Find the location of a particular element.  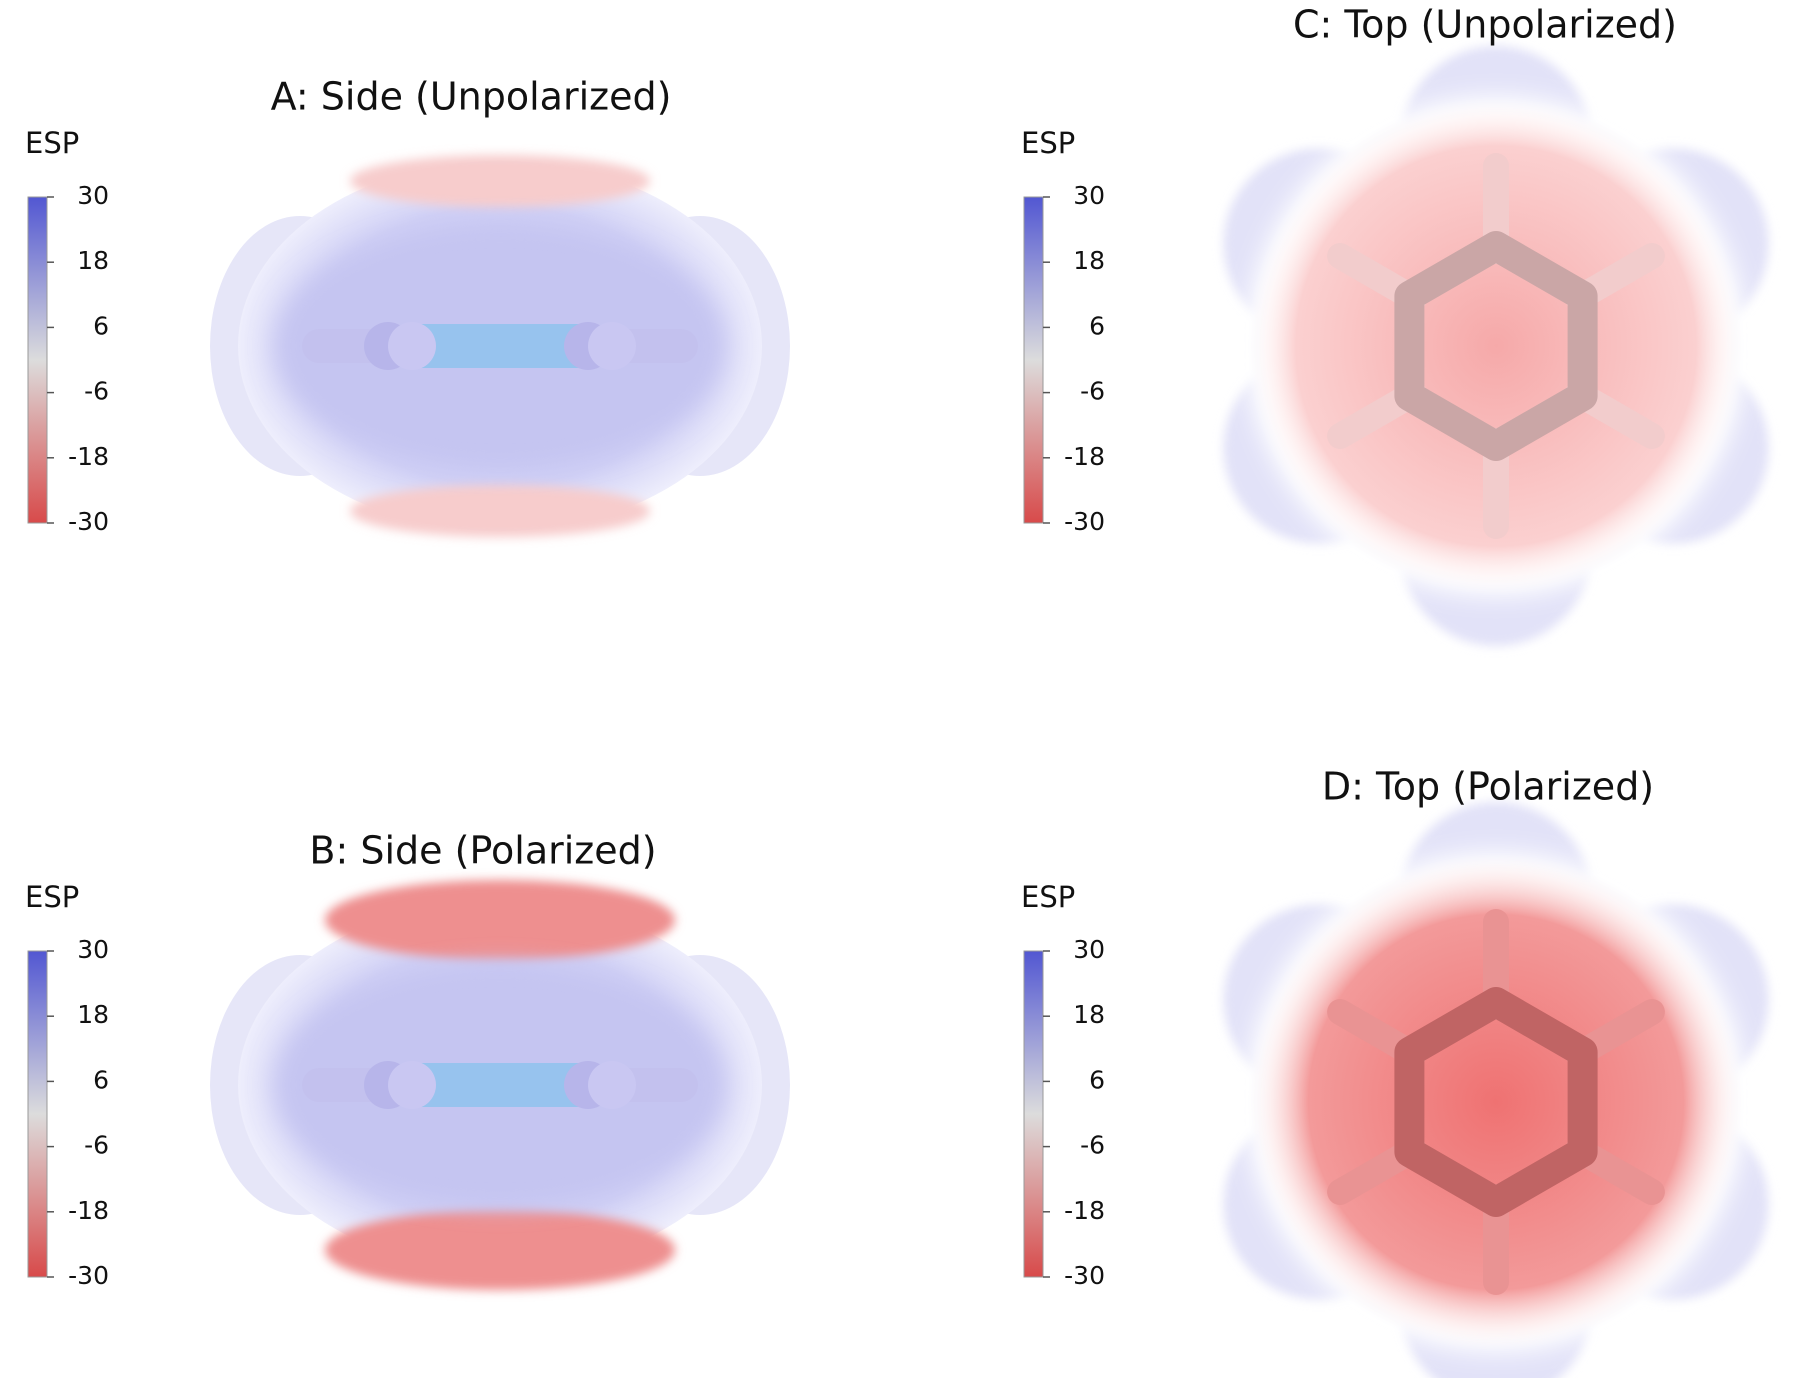

panel-title: D: Top (Polarized) is located at coordinates (1488, 787).